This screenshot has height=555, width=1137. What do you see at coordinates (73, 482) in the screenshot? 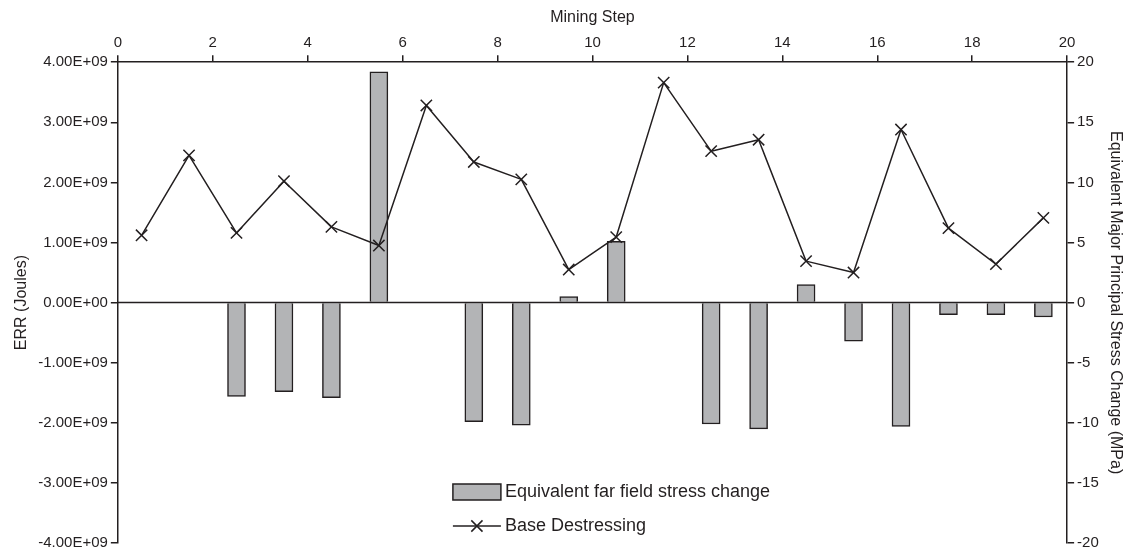
I see `y-tick-label: -3.00E+09` at bounding box center [73, 482].